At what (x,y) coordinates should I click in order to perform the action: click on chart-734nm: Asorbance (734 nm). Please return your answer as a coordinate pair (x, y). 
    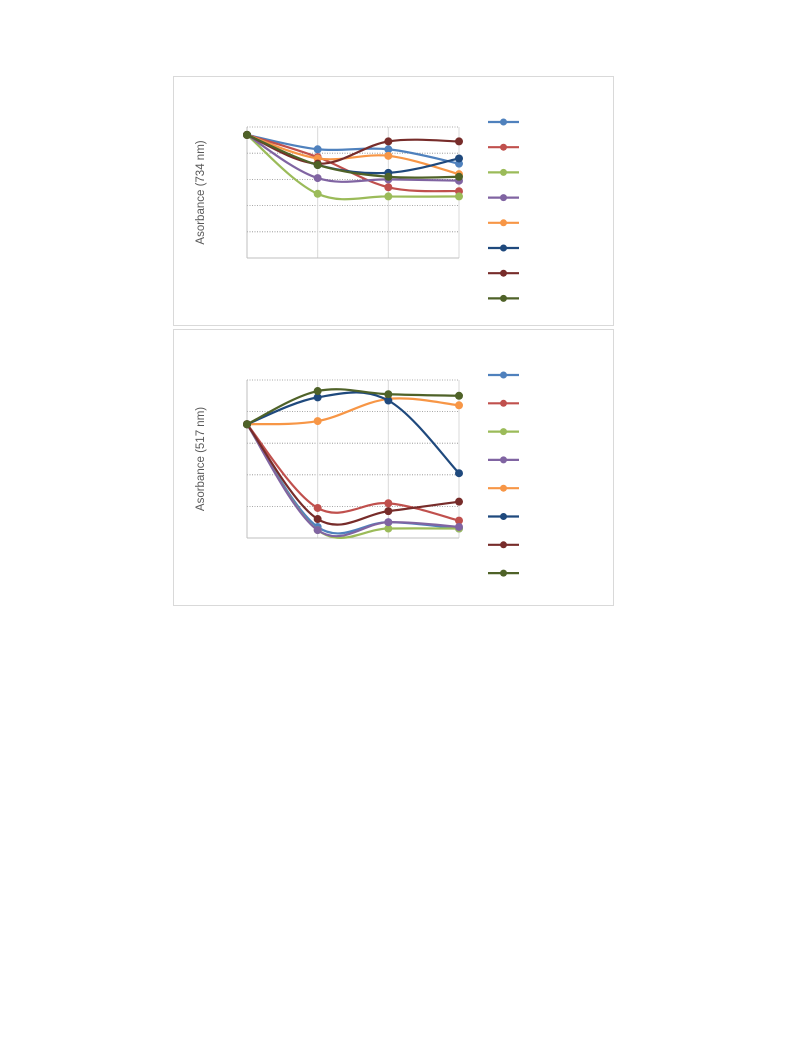
    Looking at the image, I should click on (357, 210).